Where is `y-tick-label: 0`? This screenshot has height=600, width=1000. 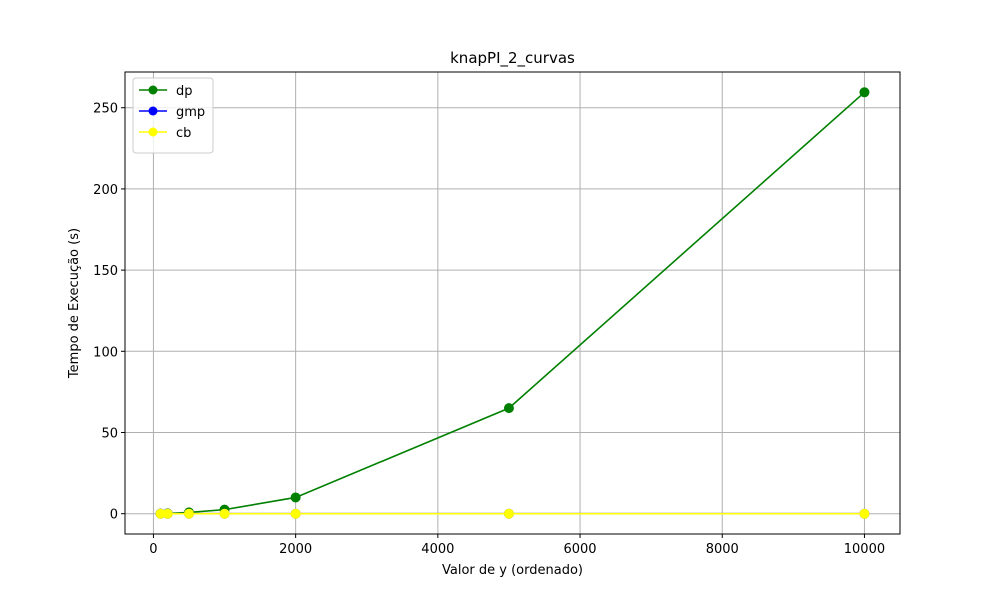
y-tick-label: 0 is located at coordinates (114, 515).